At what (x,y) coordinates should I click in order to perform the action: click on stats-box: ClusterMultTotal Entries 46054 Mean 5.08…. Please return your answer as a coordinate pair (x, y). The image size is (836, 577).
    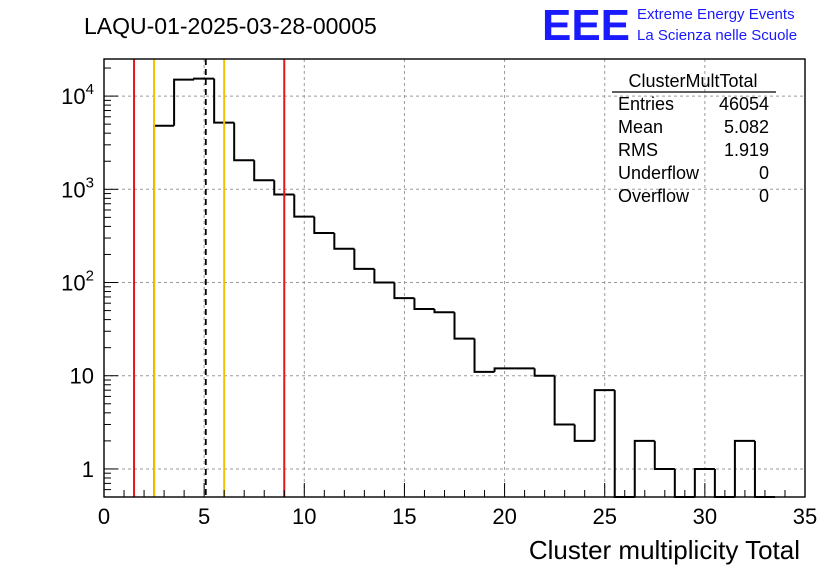
    Looking at the image, I should click on (694, 138).